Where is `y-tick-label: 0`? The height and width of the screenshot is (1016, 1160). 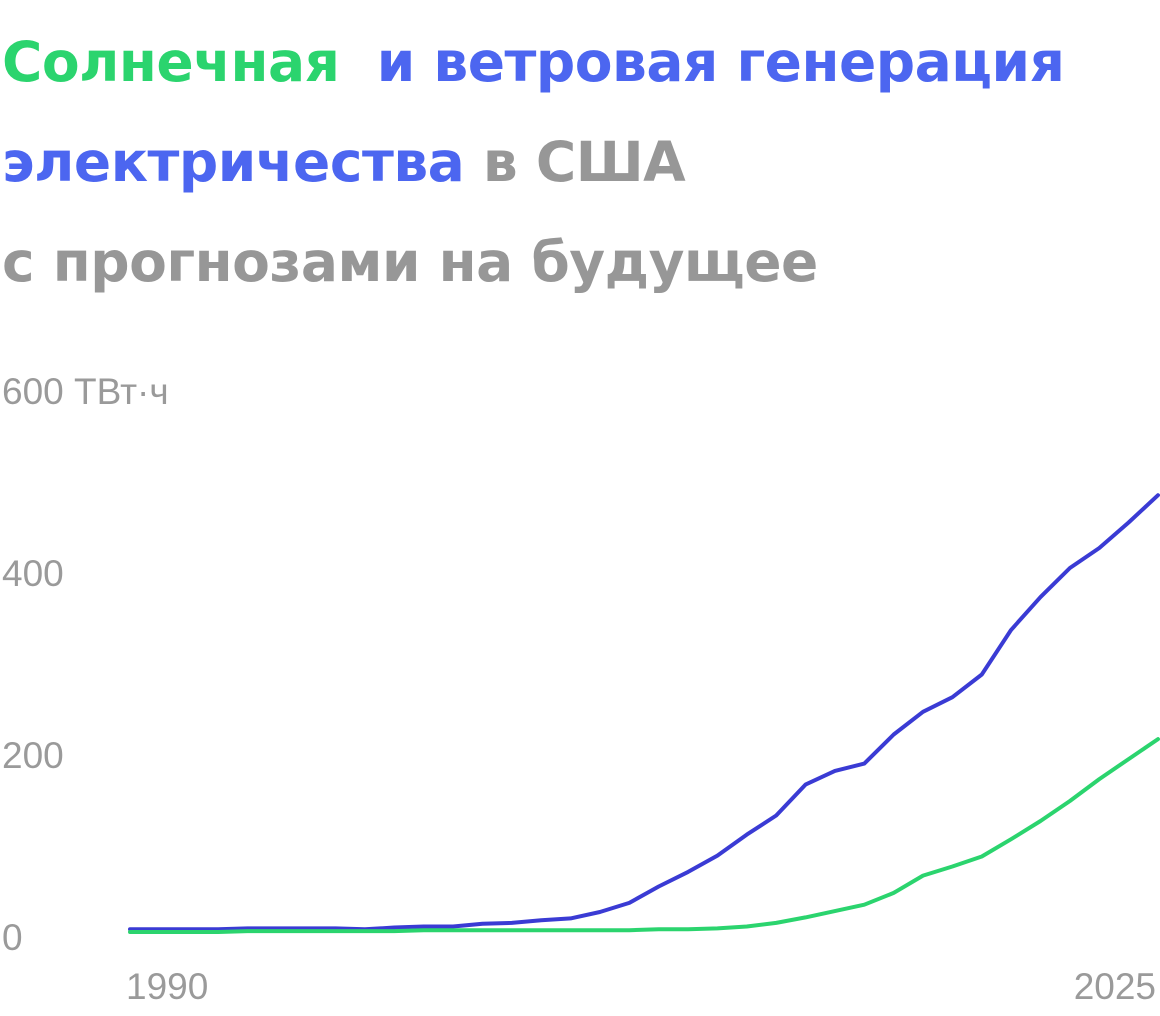
y-tick-label: 0 is located at coordinates (12, 937).